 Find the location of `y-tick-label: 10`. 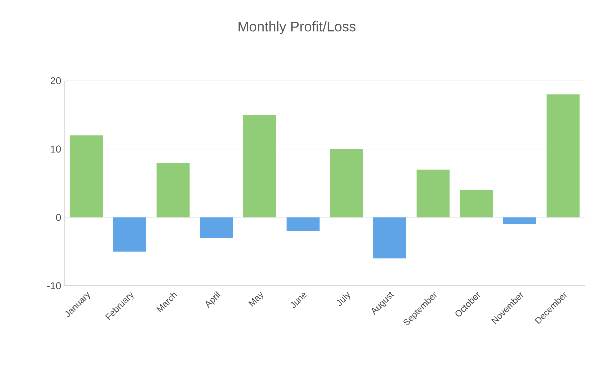

y-tick-label: 10 is located at coordinates (56, 149).